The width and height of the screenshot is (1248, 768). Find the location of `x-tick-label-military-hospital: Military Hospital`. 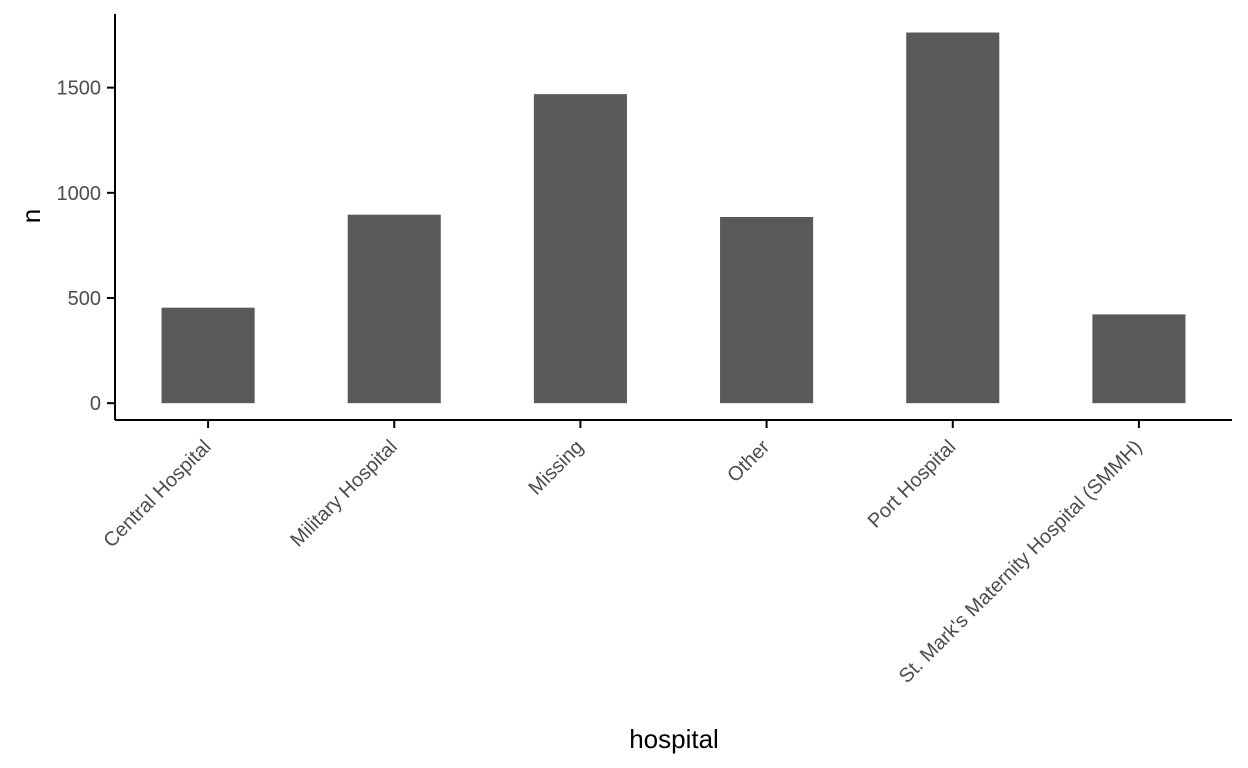

x-tick-label-military-hospital: Military Hospital is located at coordinates (343, 493).